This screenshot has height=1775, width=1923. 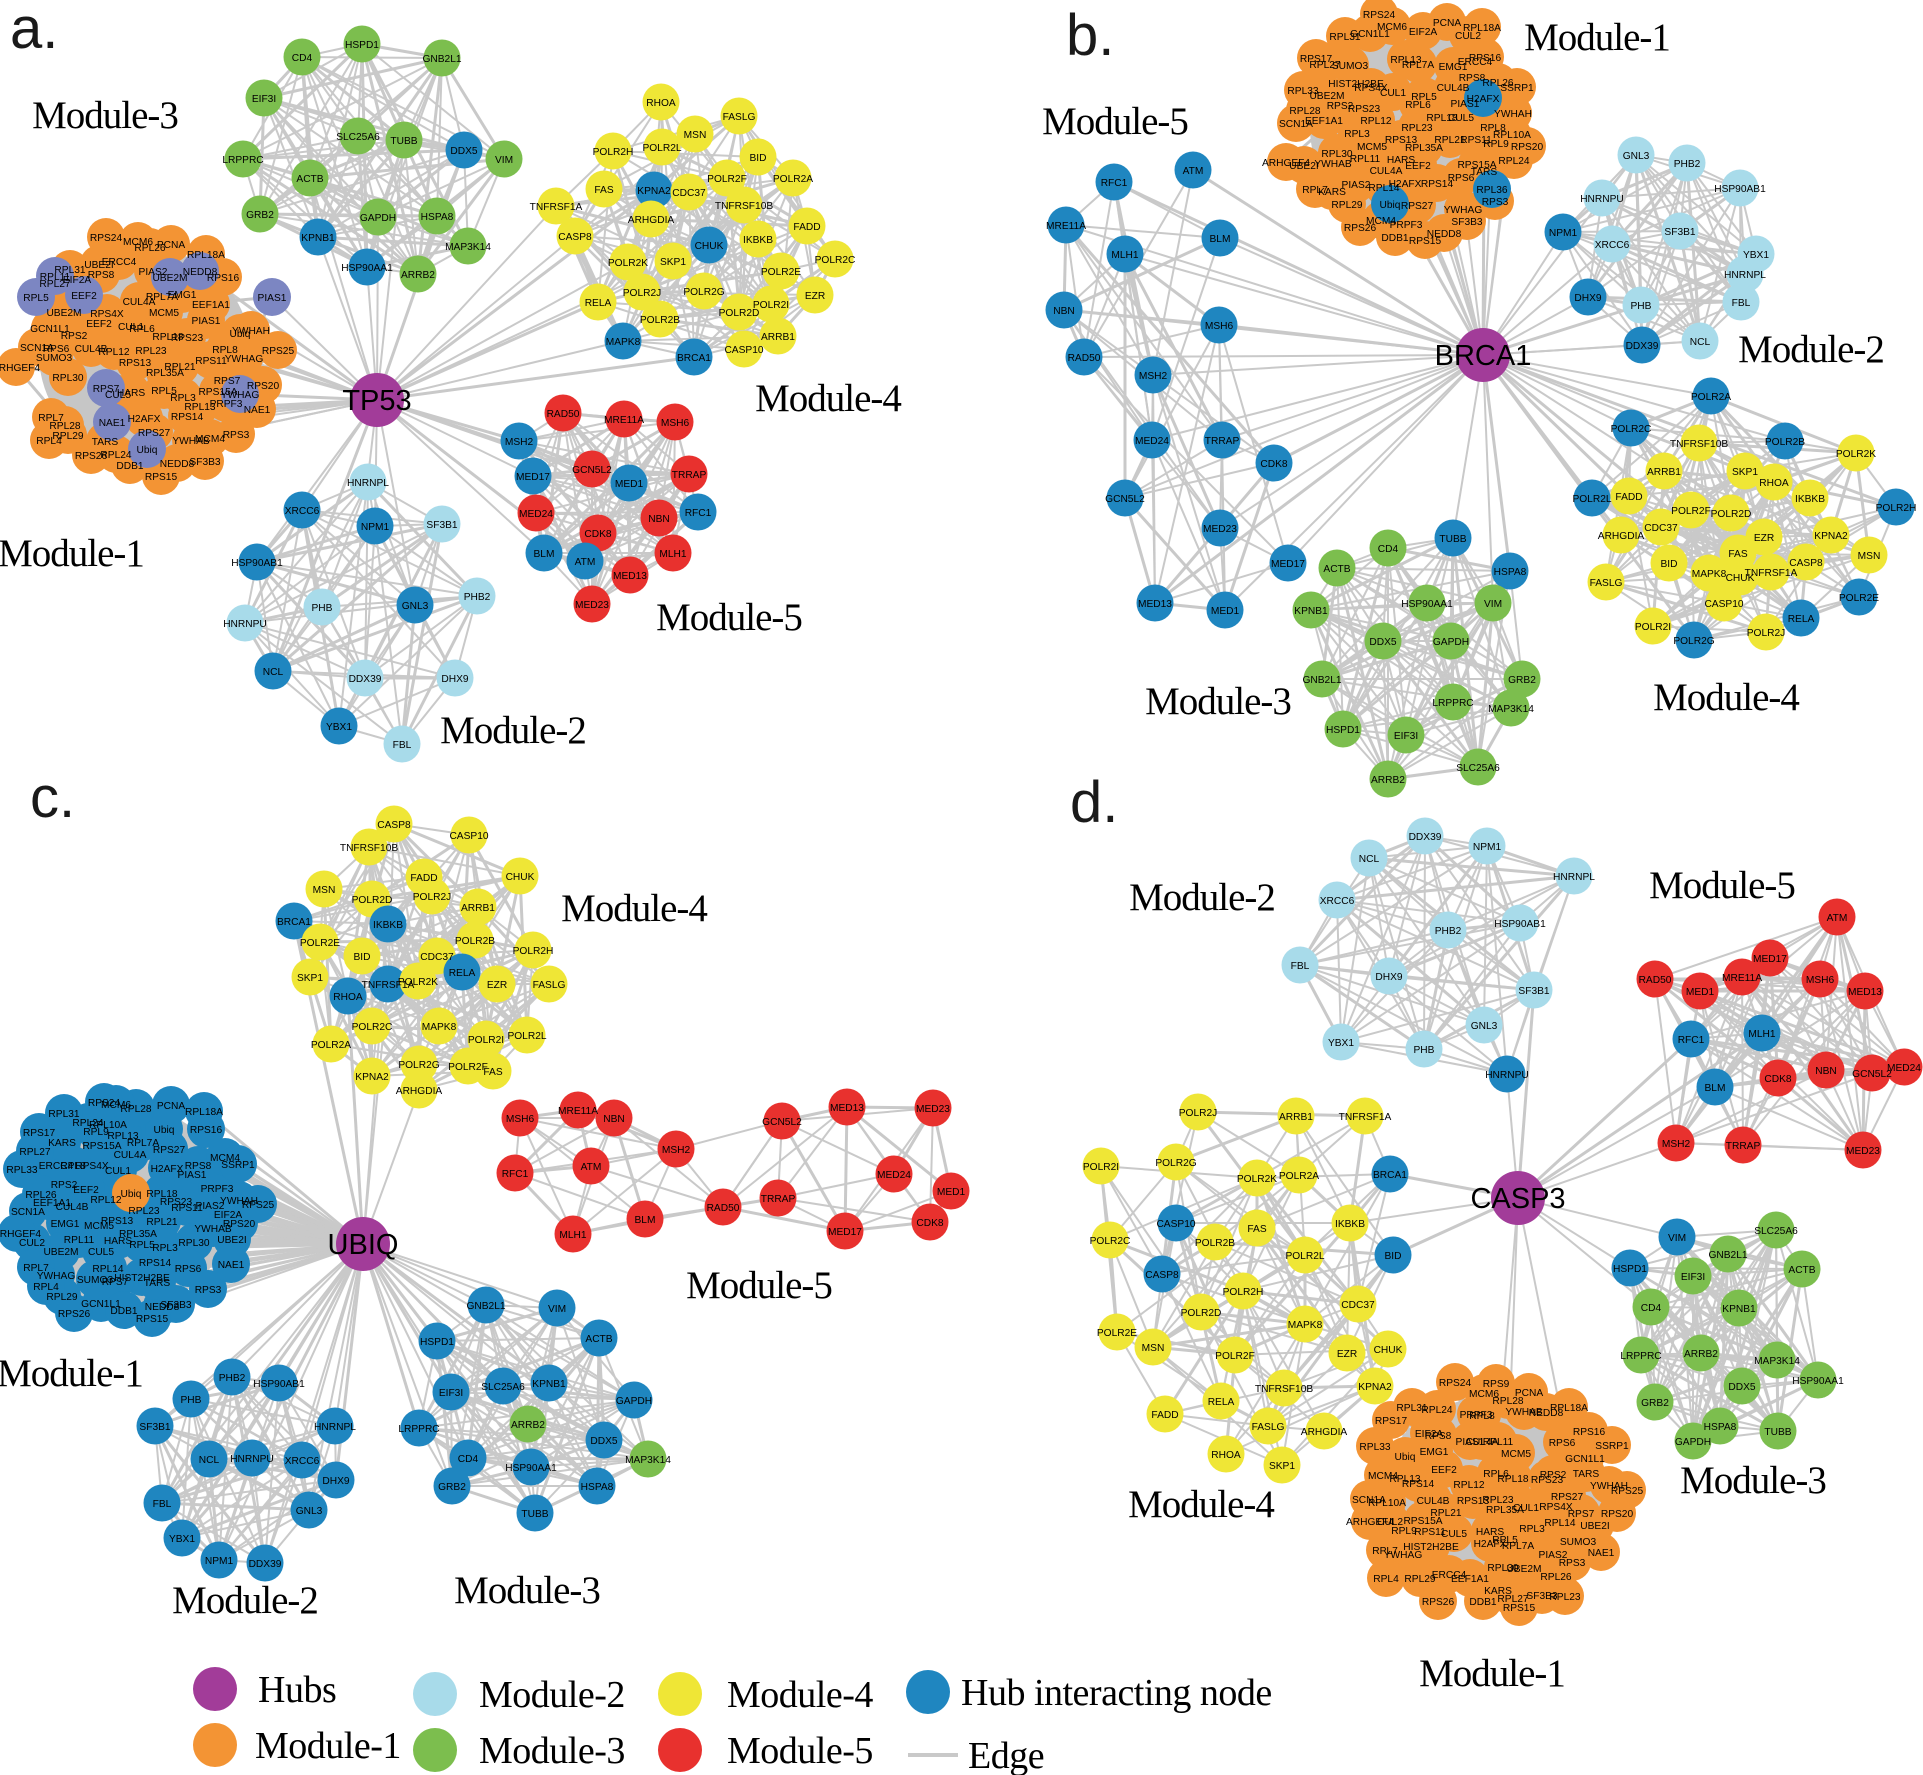 I want to click on svg-text: MED24, so click(x=1152, y=441).